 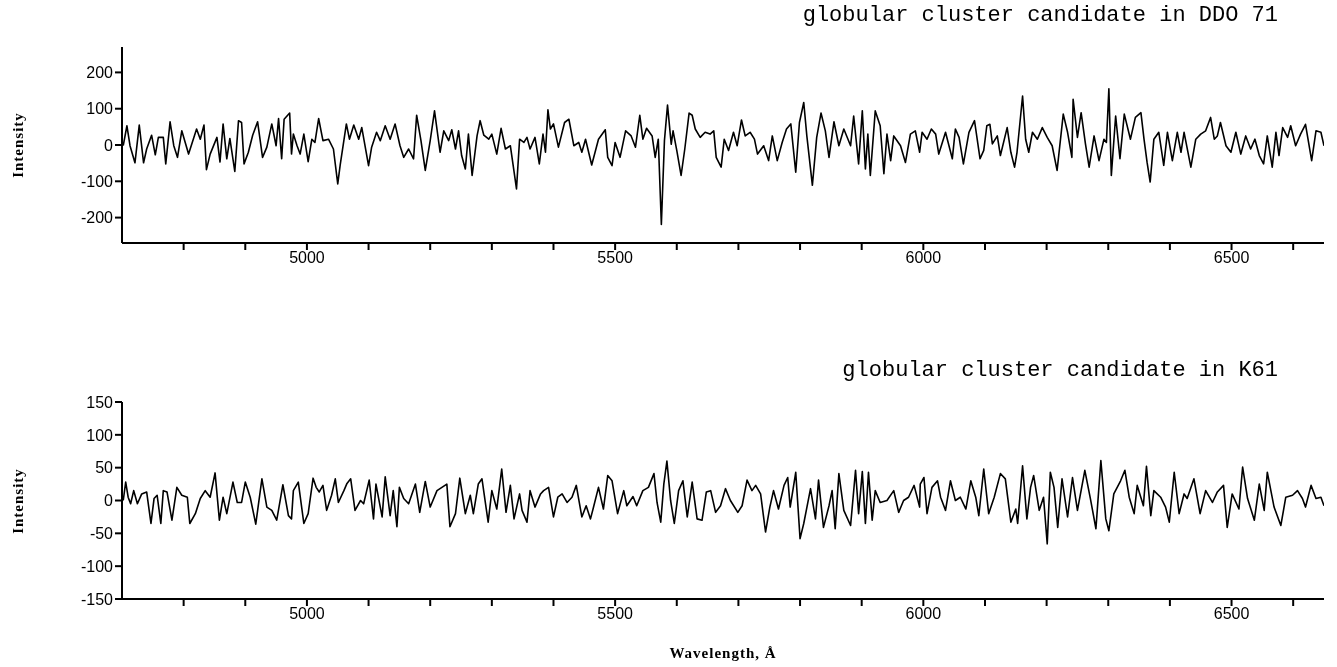 What do you see at coordinates (97, 218) in the screenshot?
I see `y-tick-label: -200` at bounding box center [97, 218].